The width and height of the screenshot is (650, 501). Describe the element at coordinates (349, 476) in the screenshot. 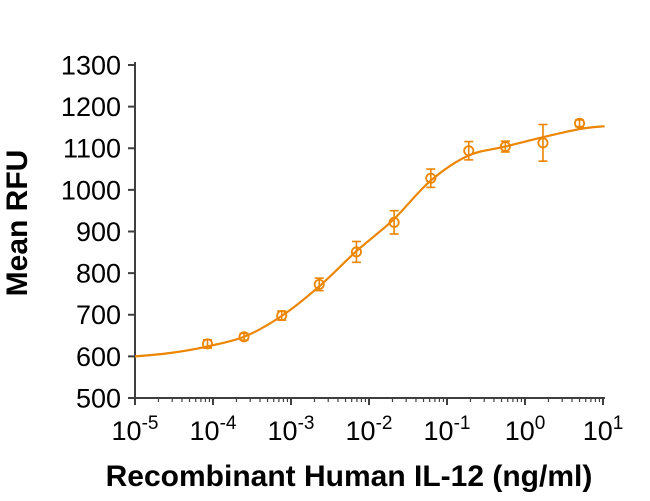

I see `x-axis-title: Recombinant Human IL-12 (ng/ml)` at that location.